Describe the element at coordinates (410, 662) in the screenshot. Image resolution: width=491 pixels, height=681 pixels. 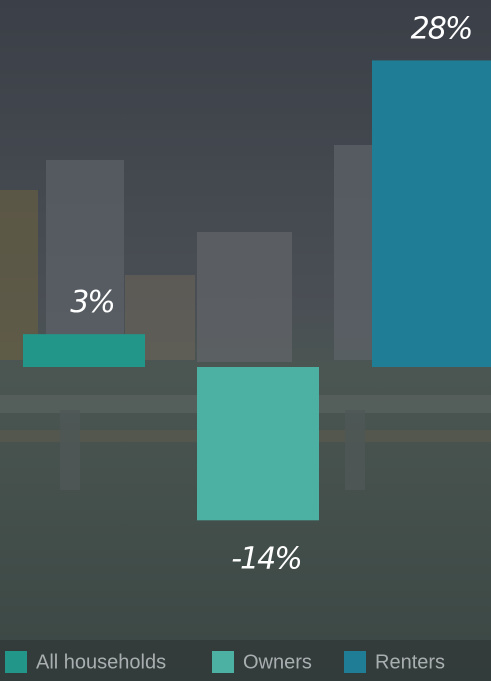
I see `legend-label: Renters` at that location.